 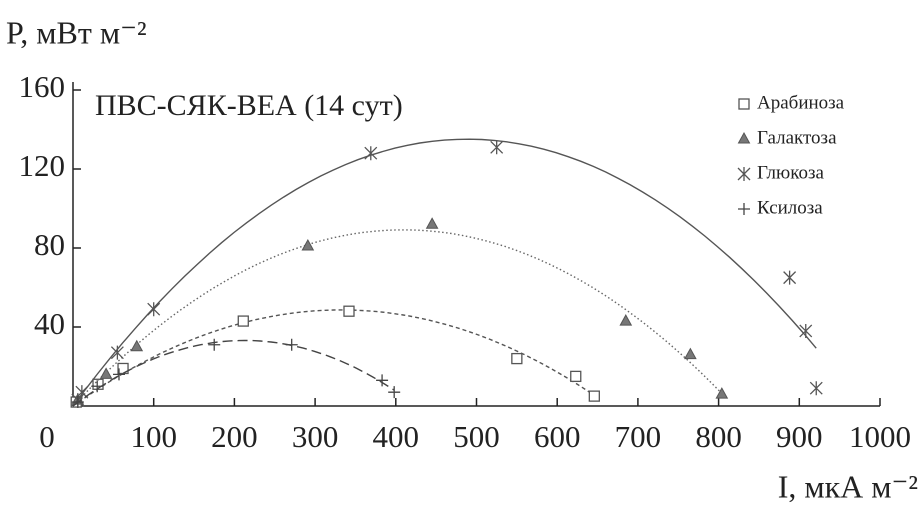 I want to click on x-tick-label: 300, so click(x=315, y=436).